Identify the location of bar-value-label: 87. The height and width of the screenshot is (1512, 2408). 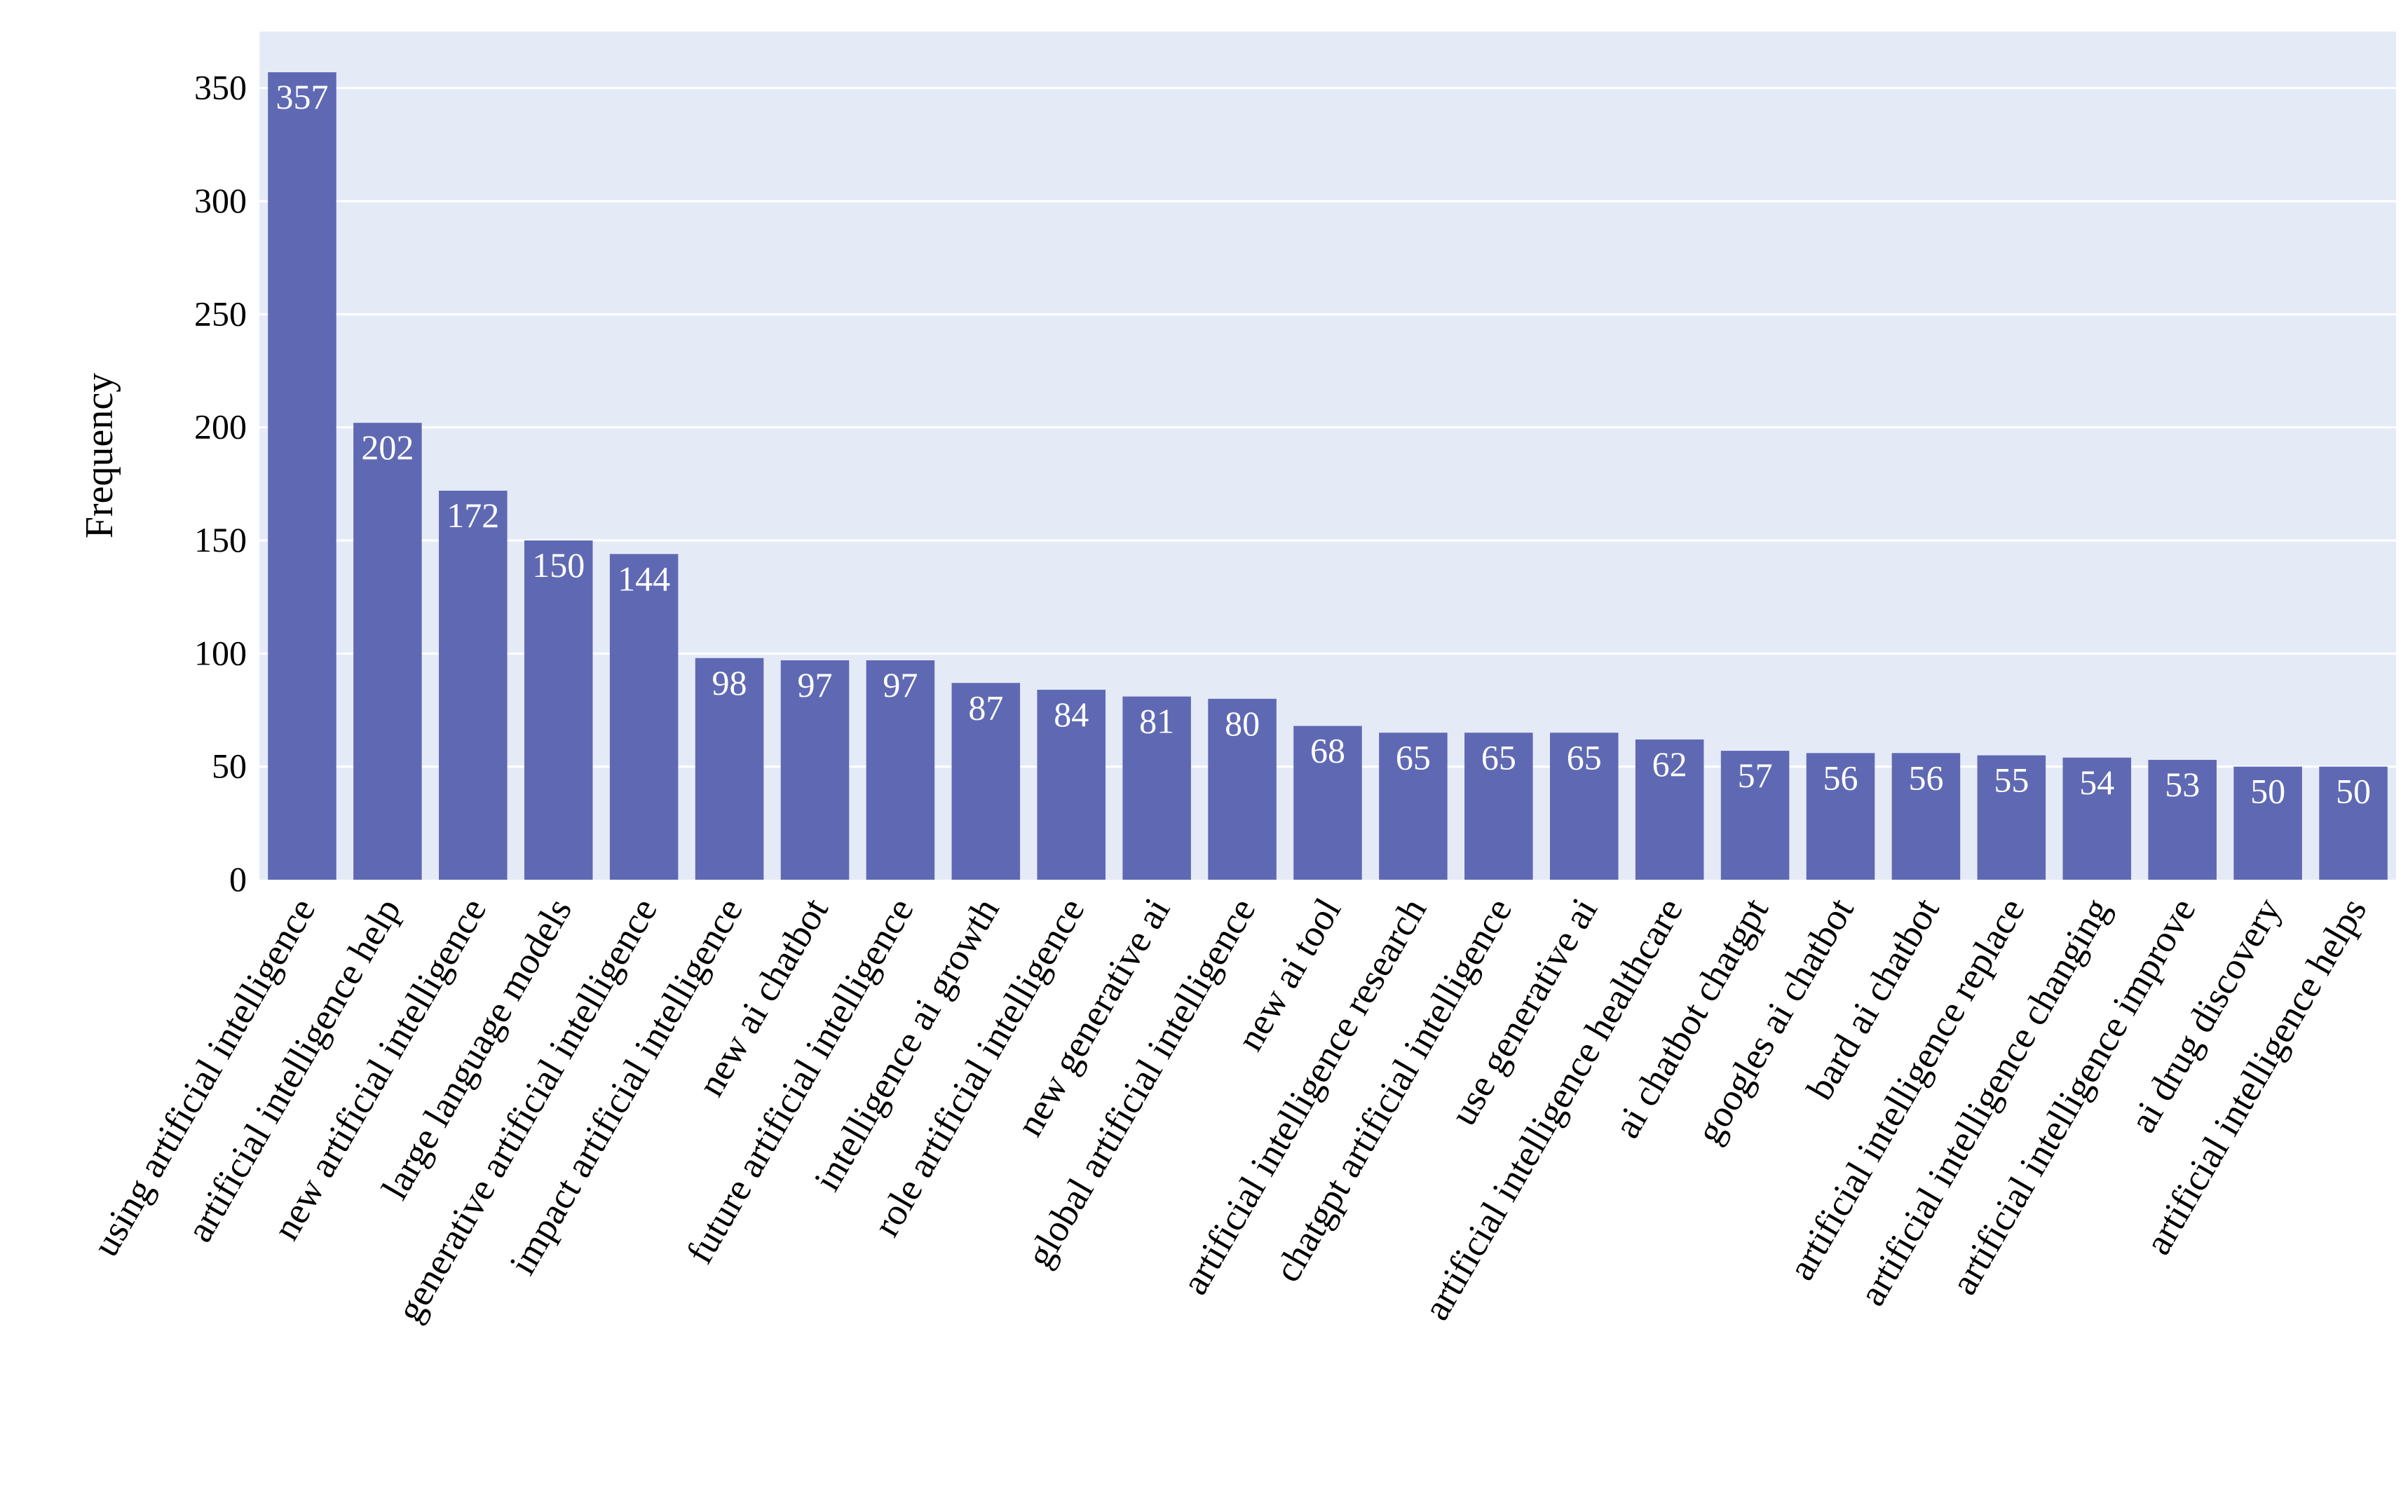
(985, 708).